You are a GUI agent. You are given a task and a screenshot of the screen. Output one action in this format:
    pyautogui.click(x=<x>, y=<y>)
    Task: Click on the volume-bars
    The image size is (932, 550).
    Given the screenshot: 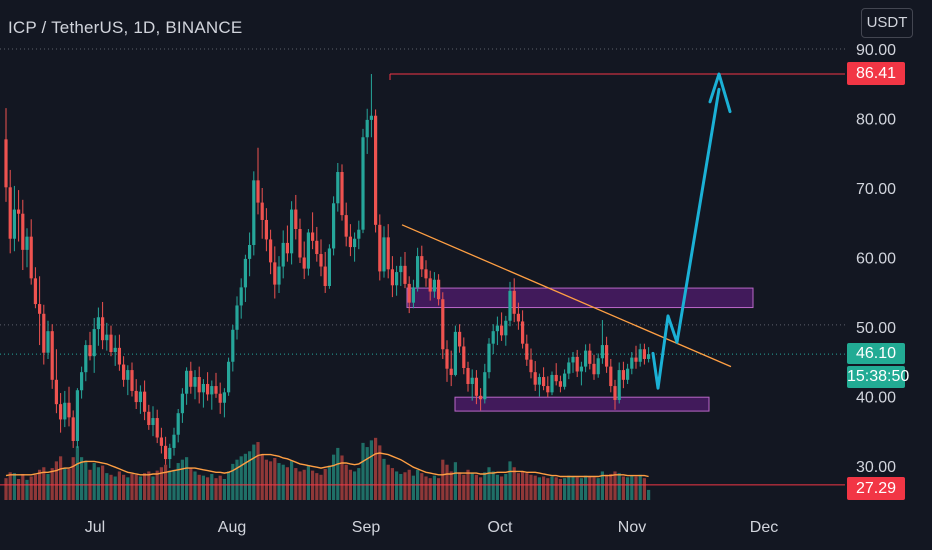 What is the action you would take?
    pyautogui.click(x=327, y=468)
    